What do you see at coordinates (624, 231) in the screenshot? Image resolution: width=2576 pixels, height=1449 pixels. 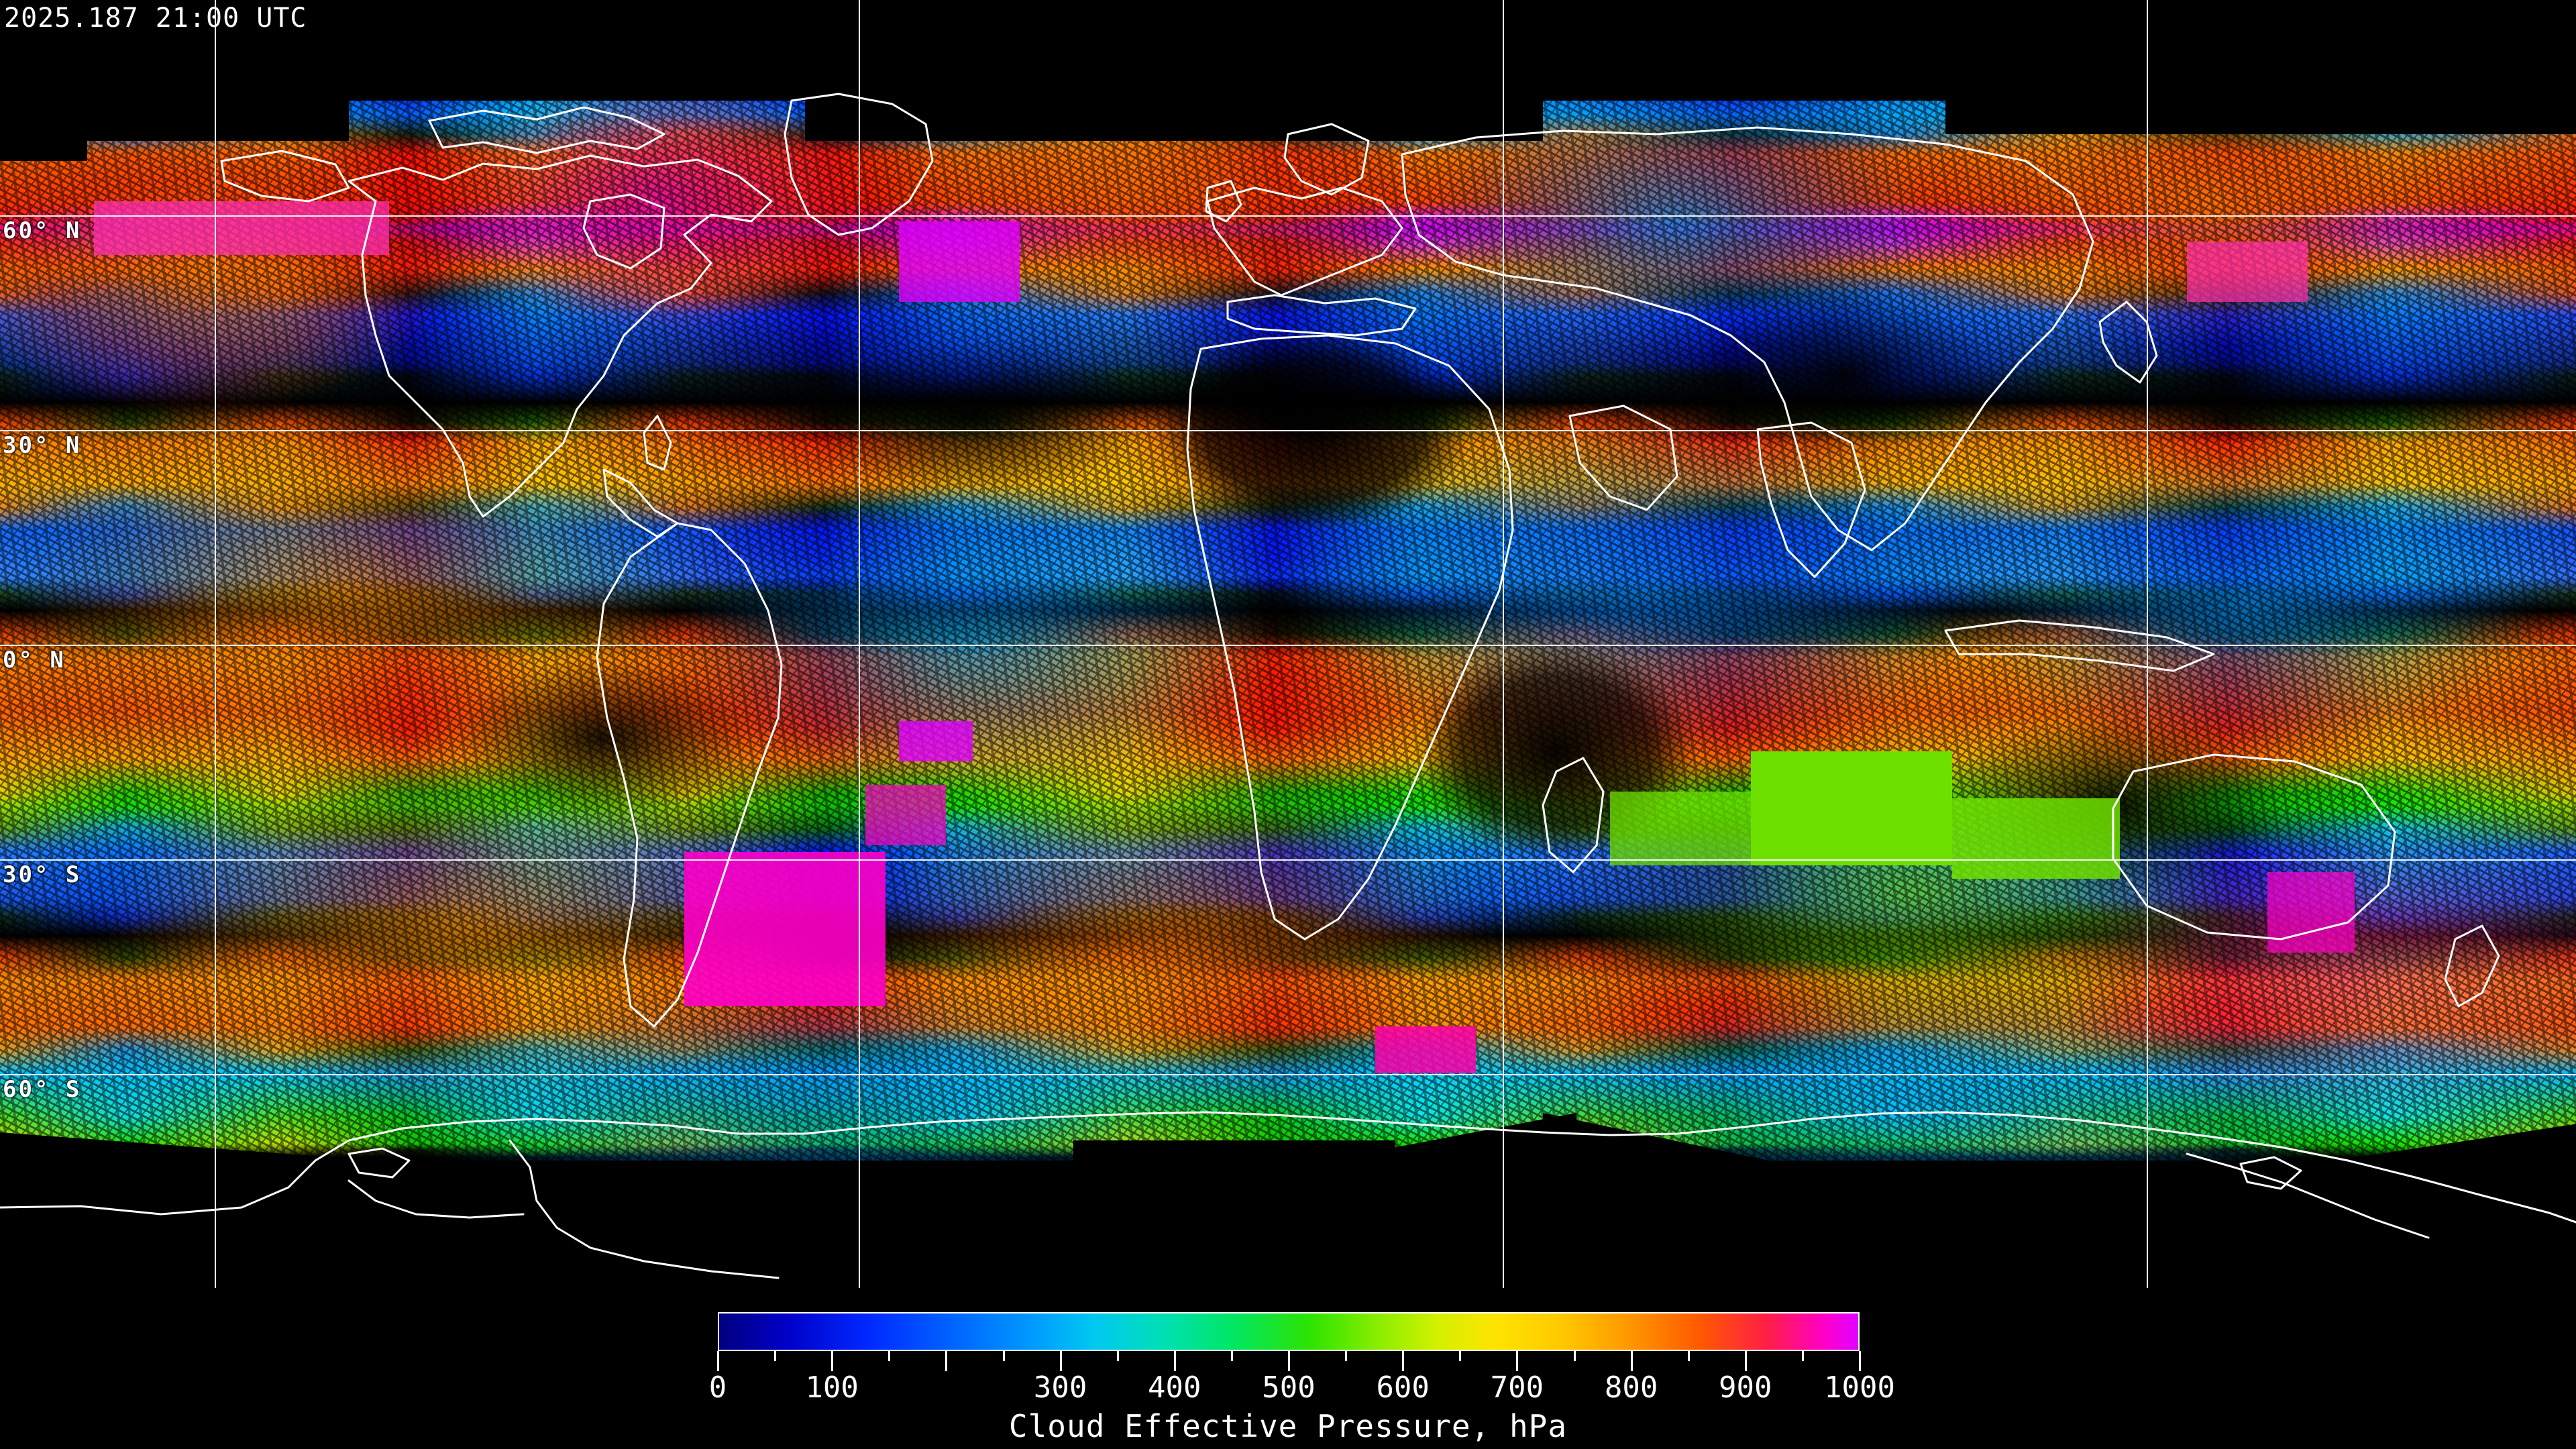 I see `coastline-hudson-bay` at bounding box center [624, 231].